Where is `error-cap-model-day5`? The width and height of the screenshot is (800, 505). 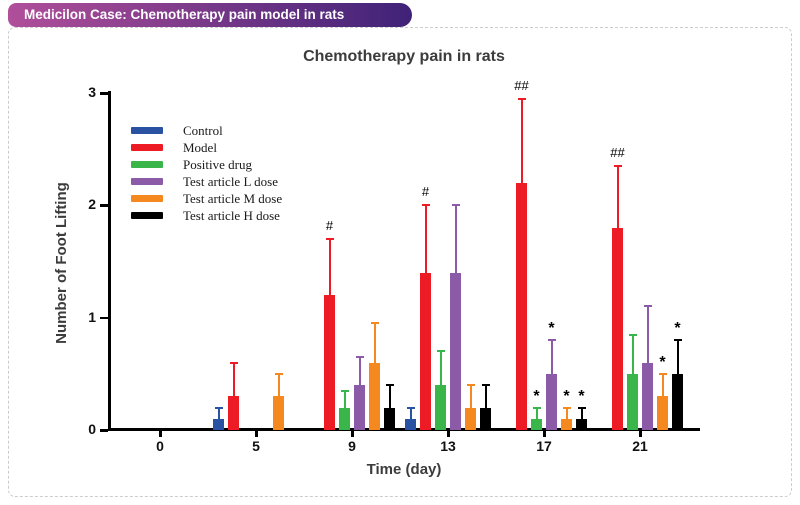 error-cap-model-day5 is located at coordinates (233, 362).